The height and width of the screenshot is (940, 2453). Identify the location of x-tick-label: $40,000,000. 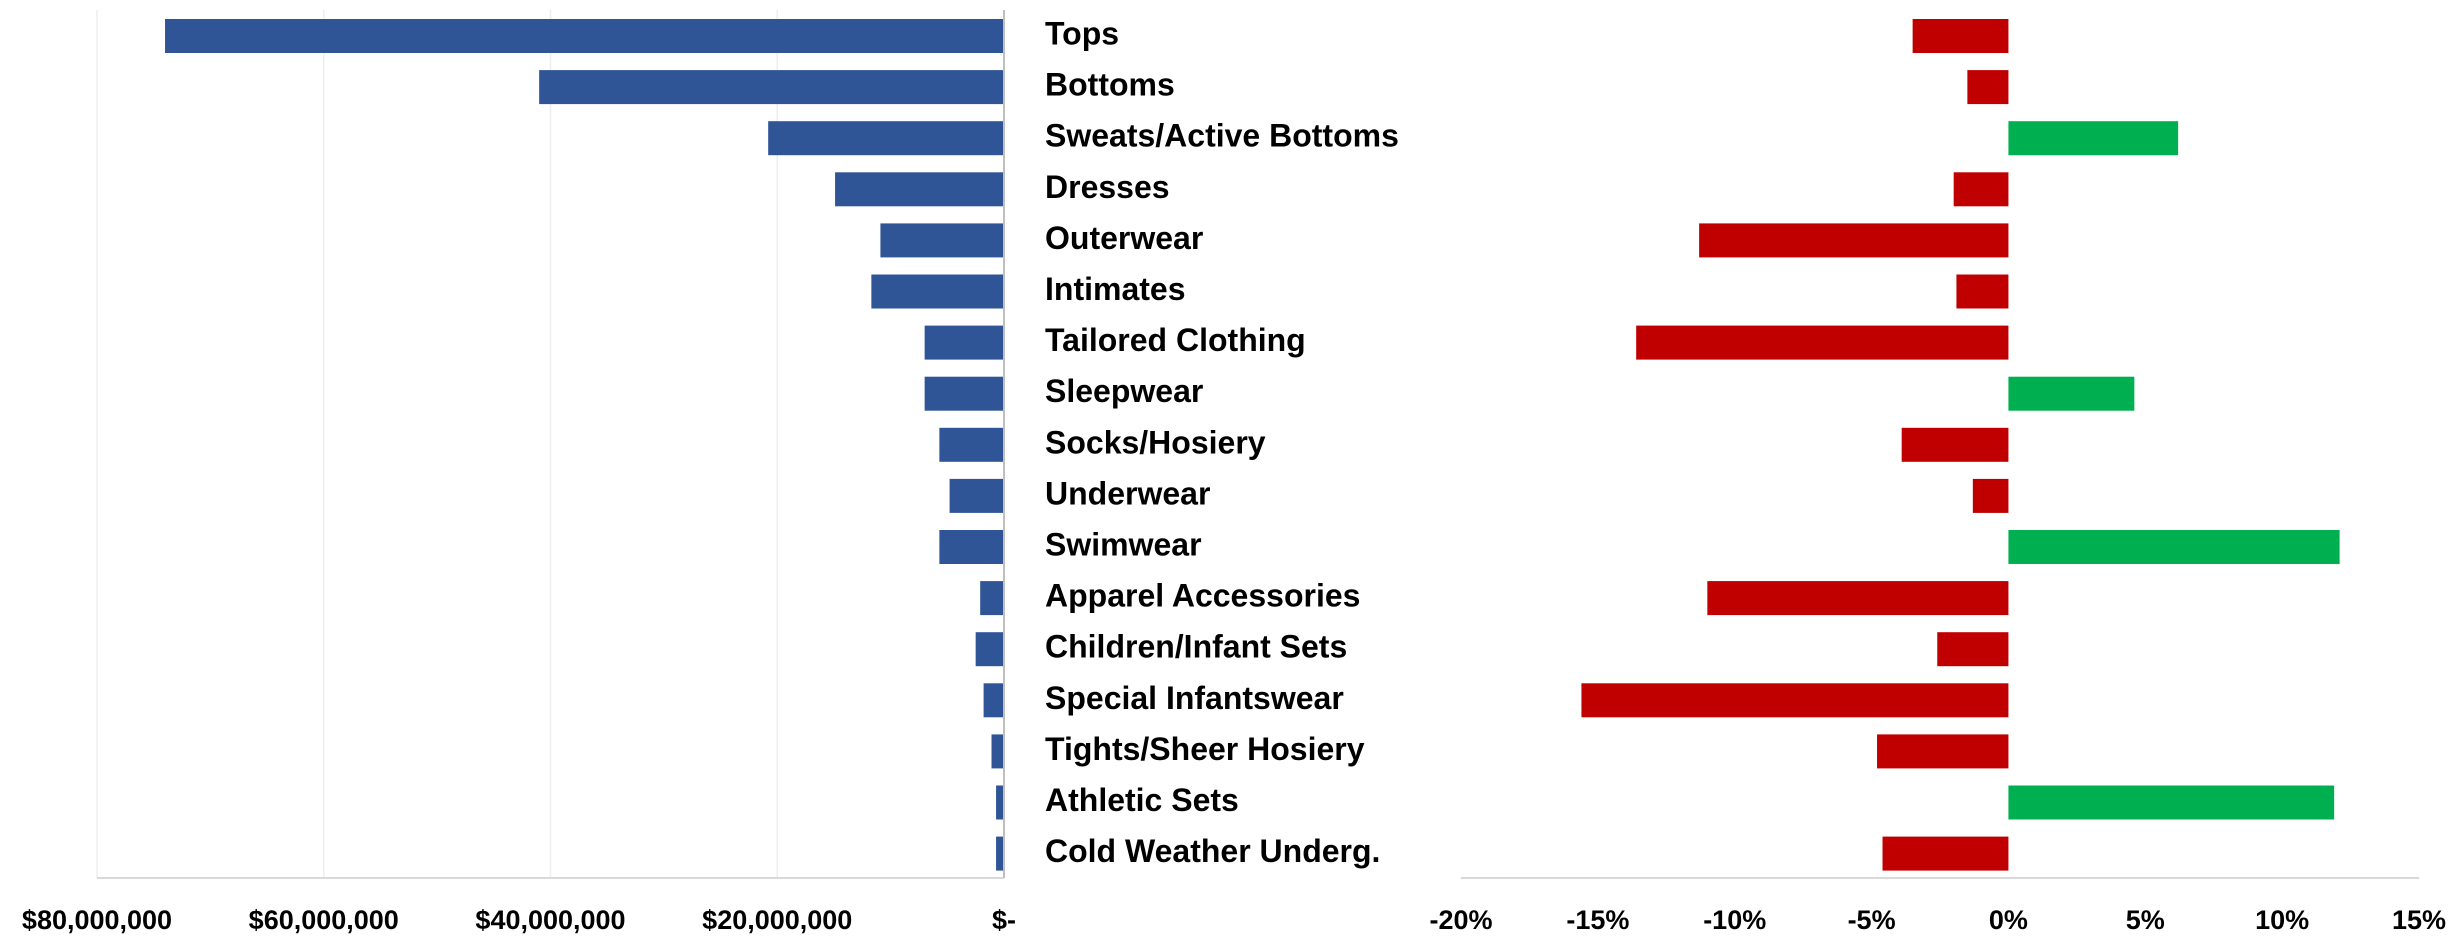
(550, 920).